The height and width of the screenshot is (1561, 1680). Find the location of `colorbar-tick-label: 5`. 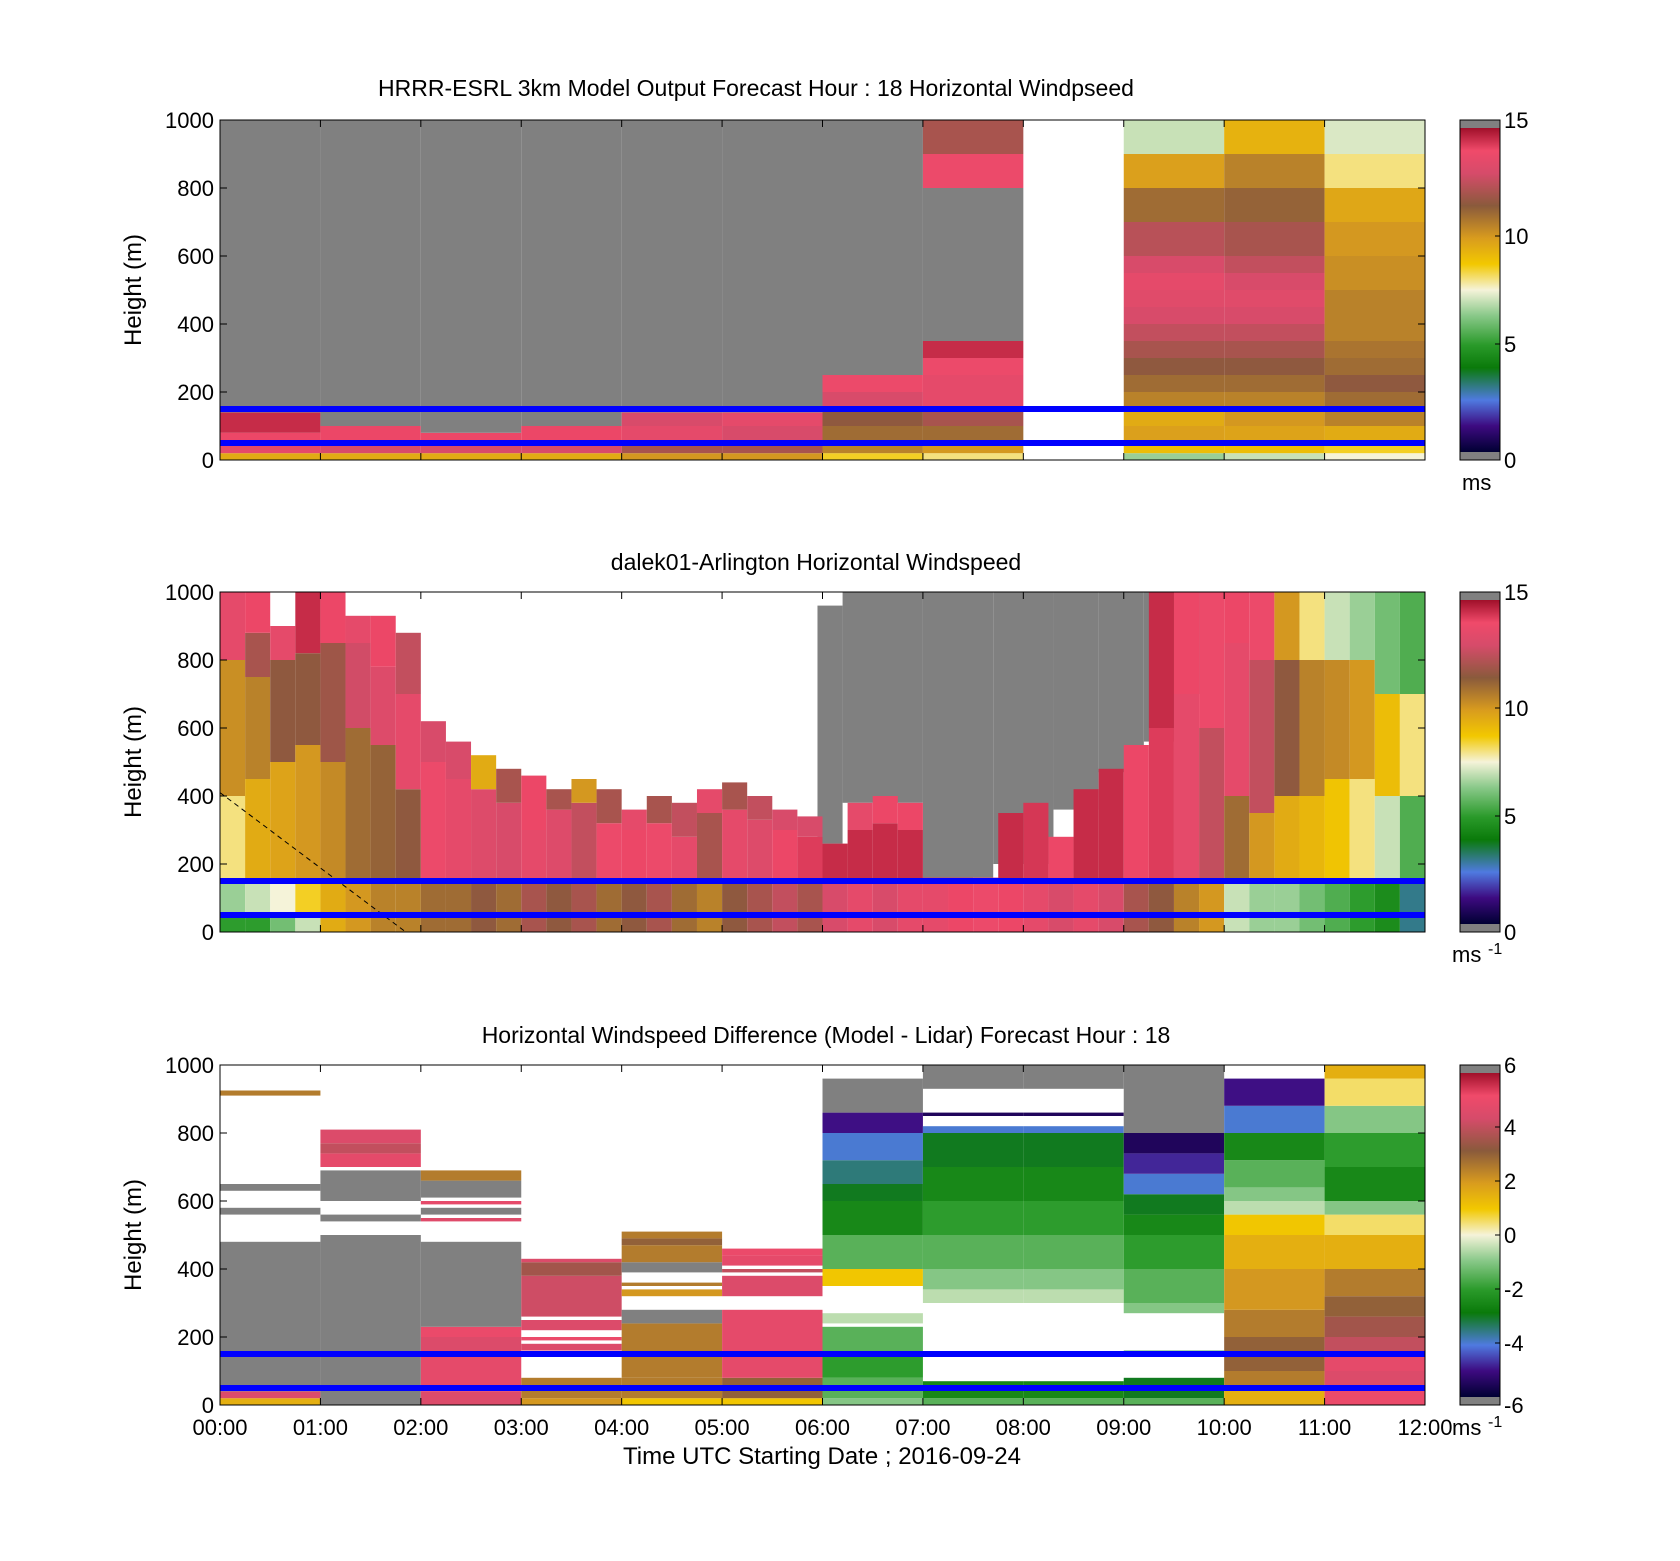

colorbar-tick-label: 5 is located at coordinates (1510, 816).